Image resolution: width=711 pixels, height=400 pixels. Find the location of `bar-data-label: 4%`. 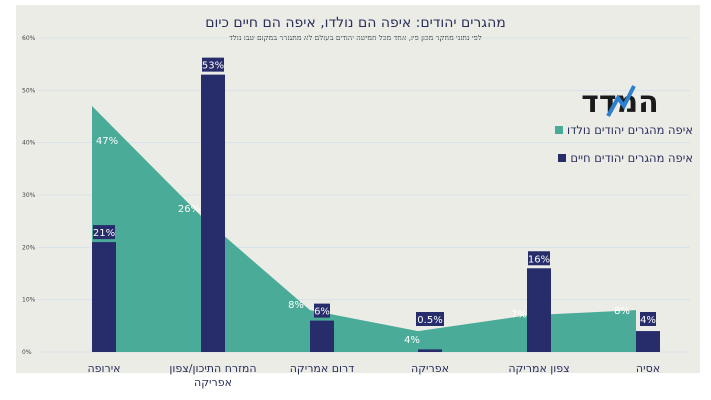

bar-data-label: 4% is located at coordinates (648, 320).